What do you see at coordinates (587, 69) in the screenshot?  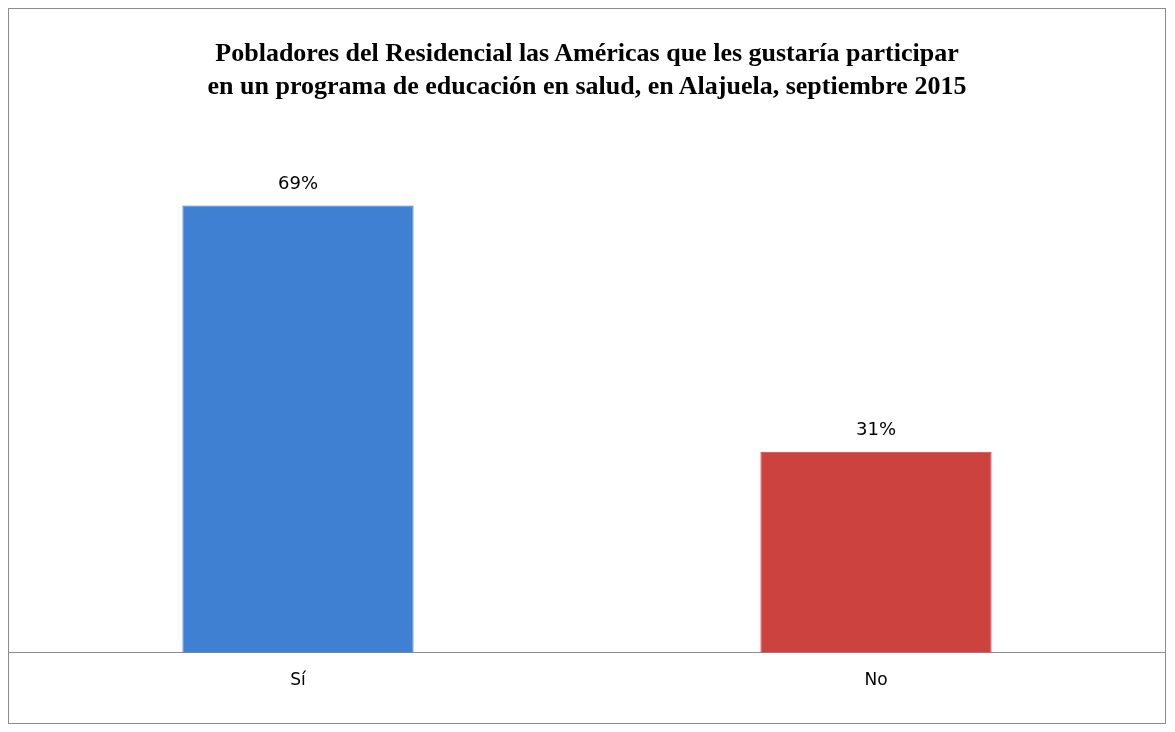 I see `chart-title: Pobladores del Residencial las Américas que les gustaría participar en un programa de educación en salud, en Alajuela, septiembre 2015` at bounding box center [587, 69].